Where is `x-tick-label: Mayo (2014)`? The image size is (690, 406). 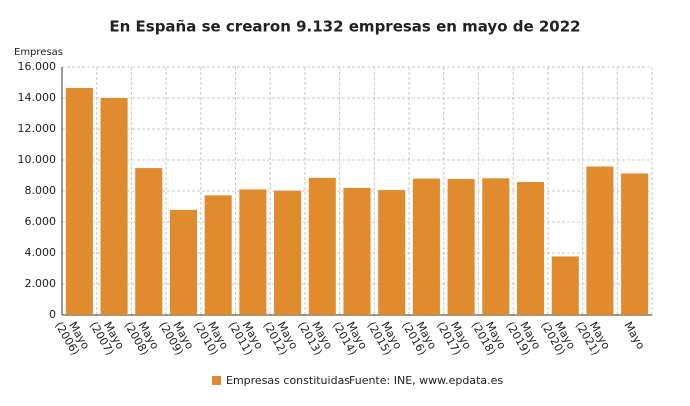
x-tick-label: Mayo (2014) is located at coordinates (351, 336).